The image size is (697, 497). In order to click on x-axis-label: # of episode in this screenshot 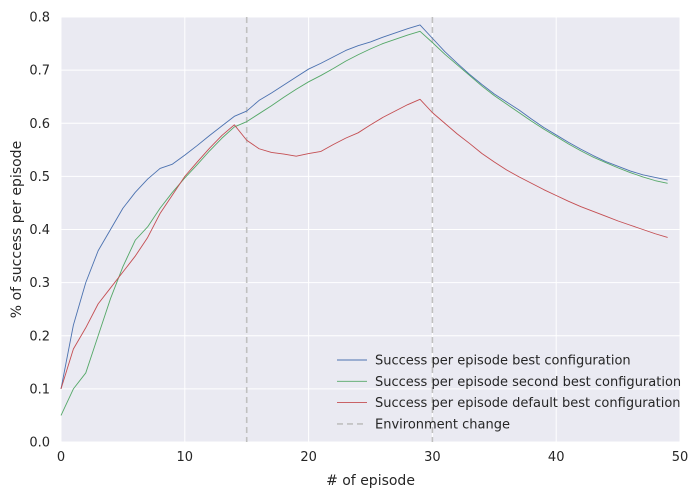, I will do `click(370, 481)`.